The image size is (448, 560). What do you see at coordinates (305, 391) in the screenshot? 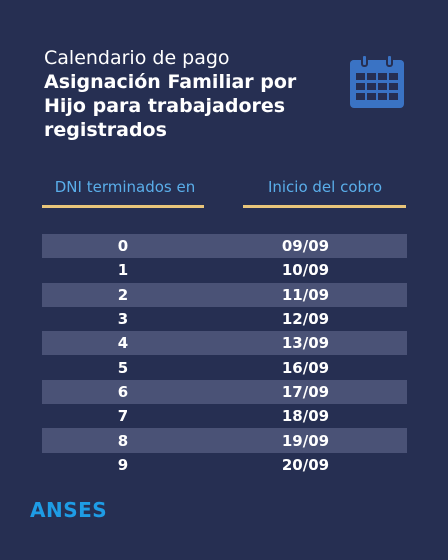
I see `date-cell: 17/09` at bounding box center [305, 391].